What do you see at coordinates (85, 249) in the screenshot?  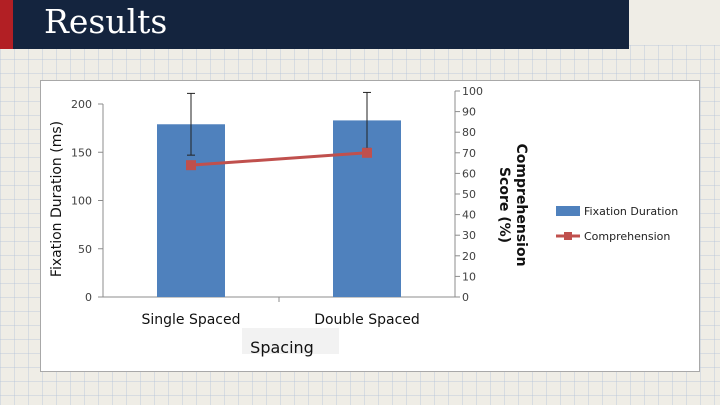 I see `y-tick-label-left: 50` at bounding box center [85, 249].